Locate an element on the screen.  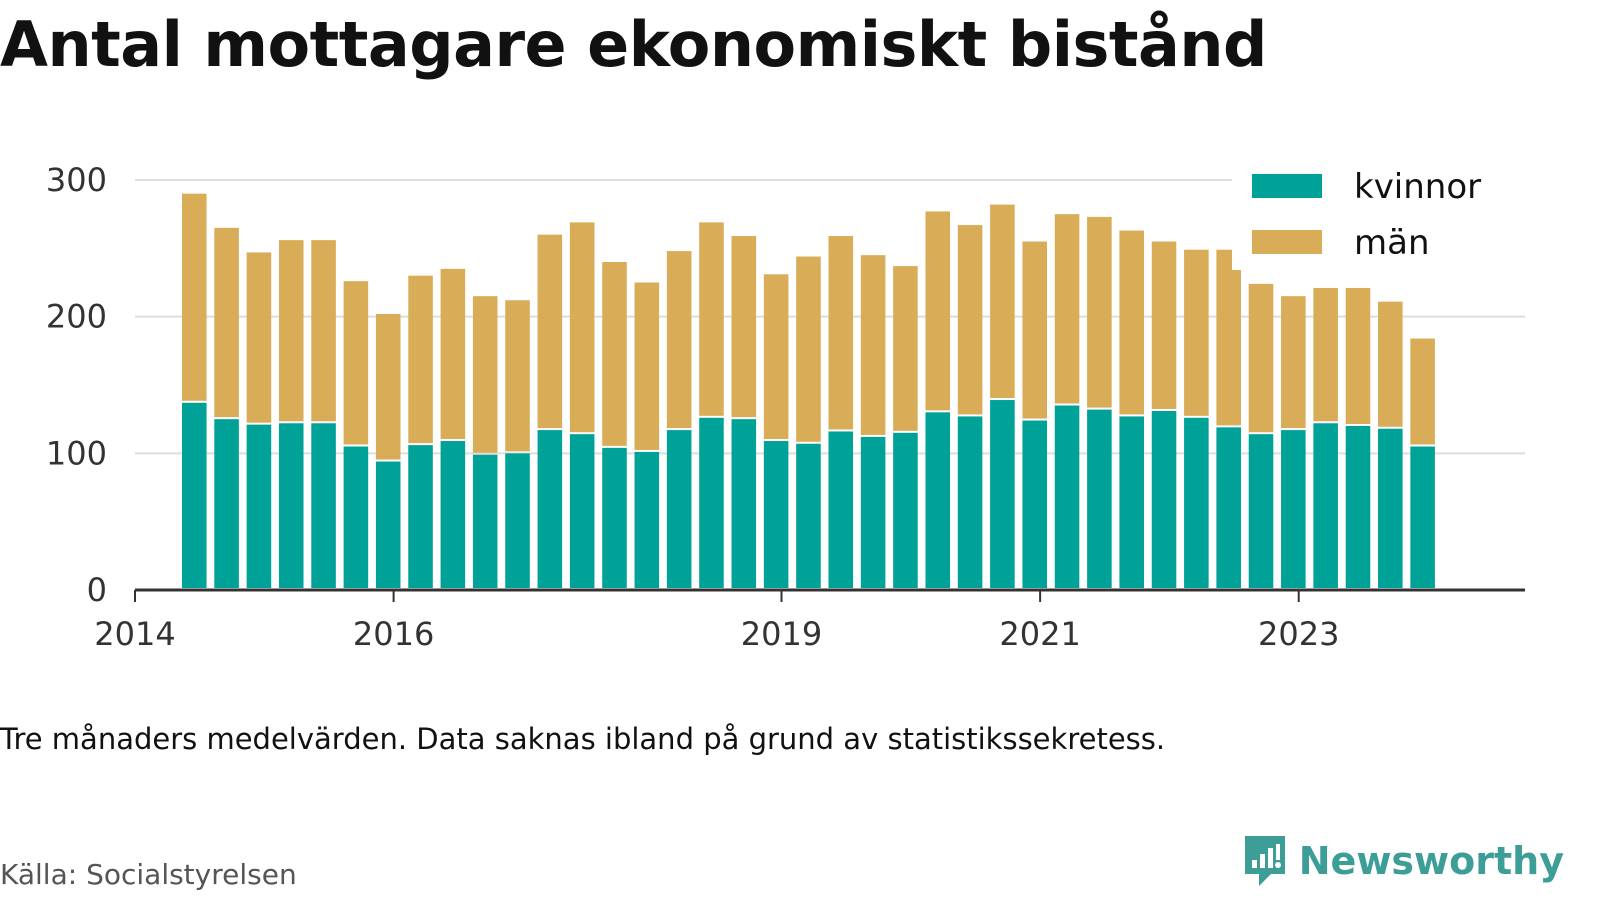
x-tick-label: 2021 is located at coordinates (1039, 634).